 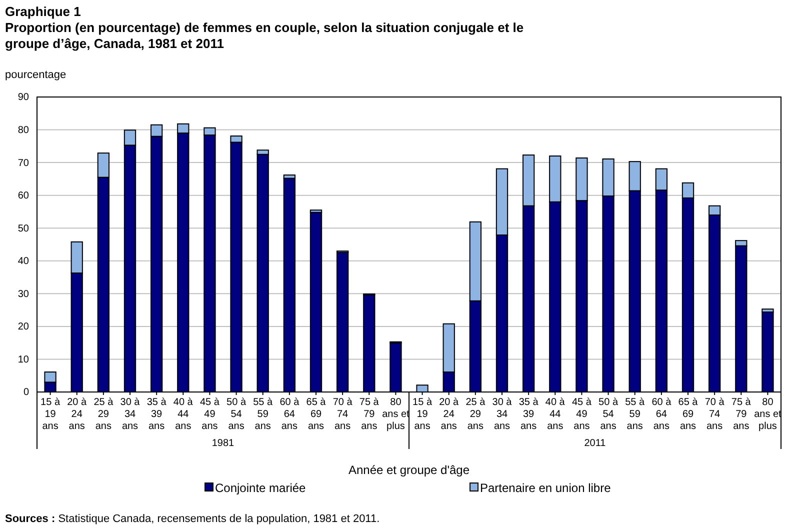 What do you see at coordinates (24, 163) in the screenshot?
I see `y-tick-label: 70` at bounding box center [24, 163].